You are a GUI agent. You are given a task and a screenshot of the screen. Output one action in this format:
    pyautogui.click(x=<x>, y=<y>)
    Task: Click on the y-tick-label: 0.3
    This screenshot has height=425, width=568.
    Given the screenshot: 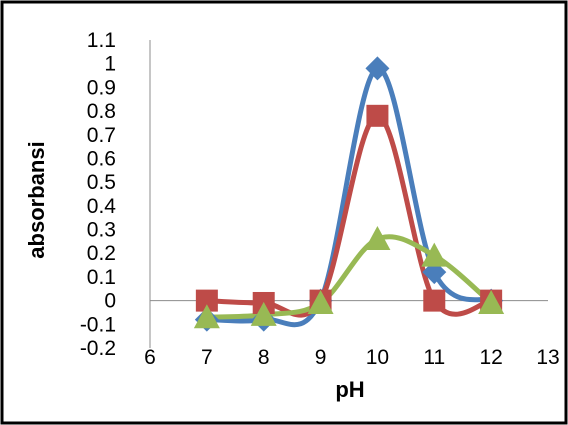 What is the action you would take?
    pyautogui.click(x=101, y=230)
    